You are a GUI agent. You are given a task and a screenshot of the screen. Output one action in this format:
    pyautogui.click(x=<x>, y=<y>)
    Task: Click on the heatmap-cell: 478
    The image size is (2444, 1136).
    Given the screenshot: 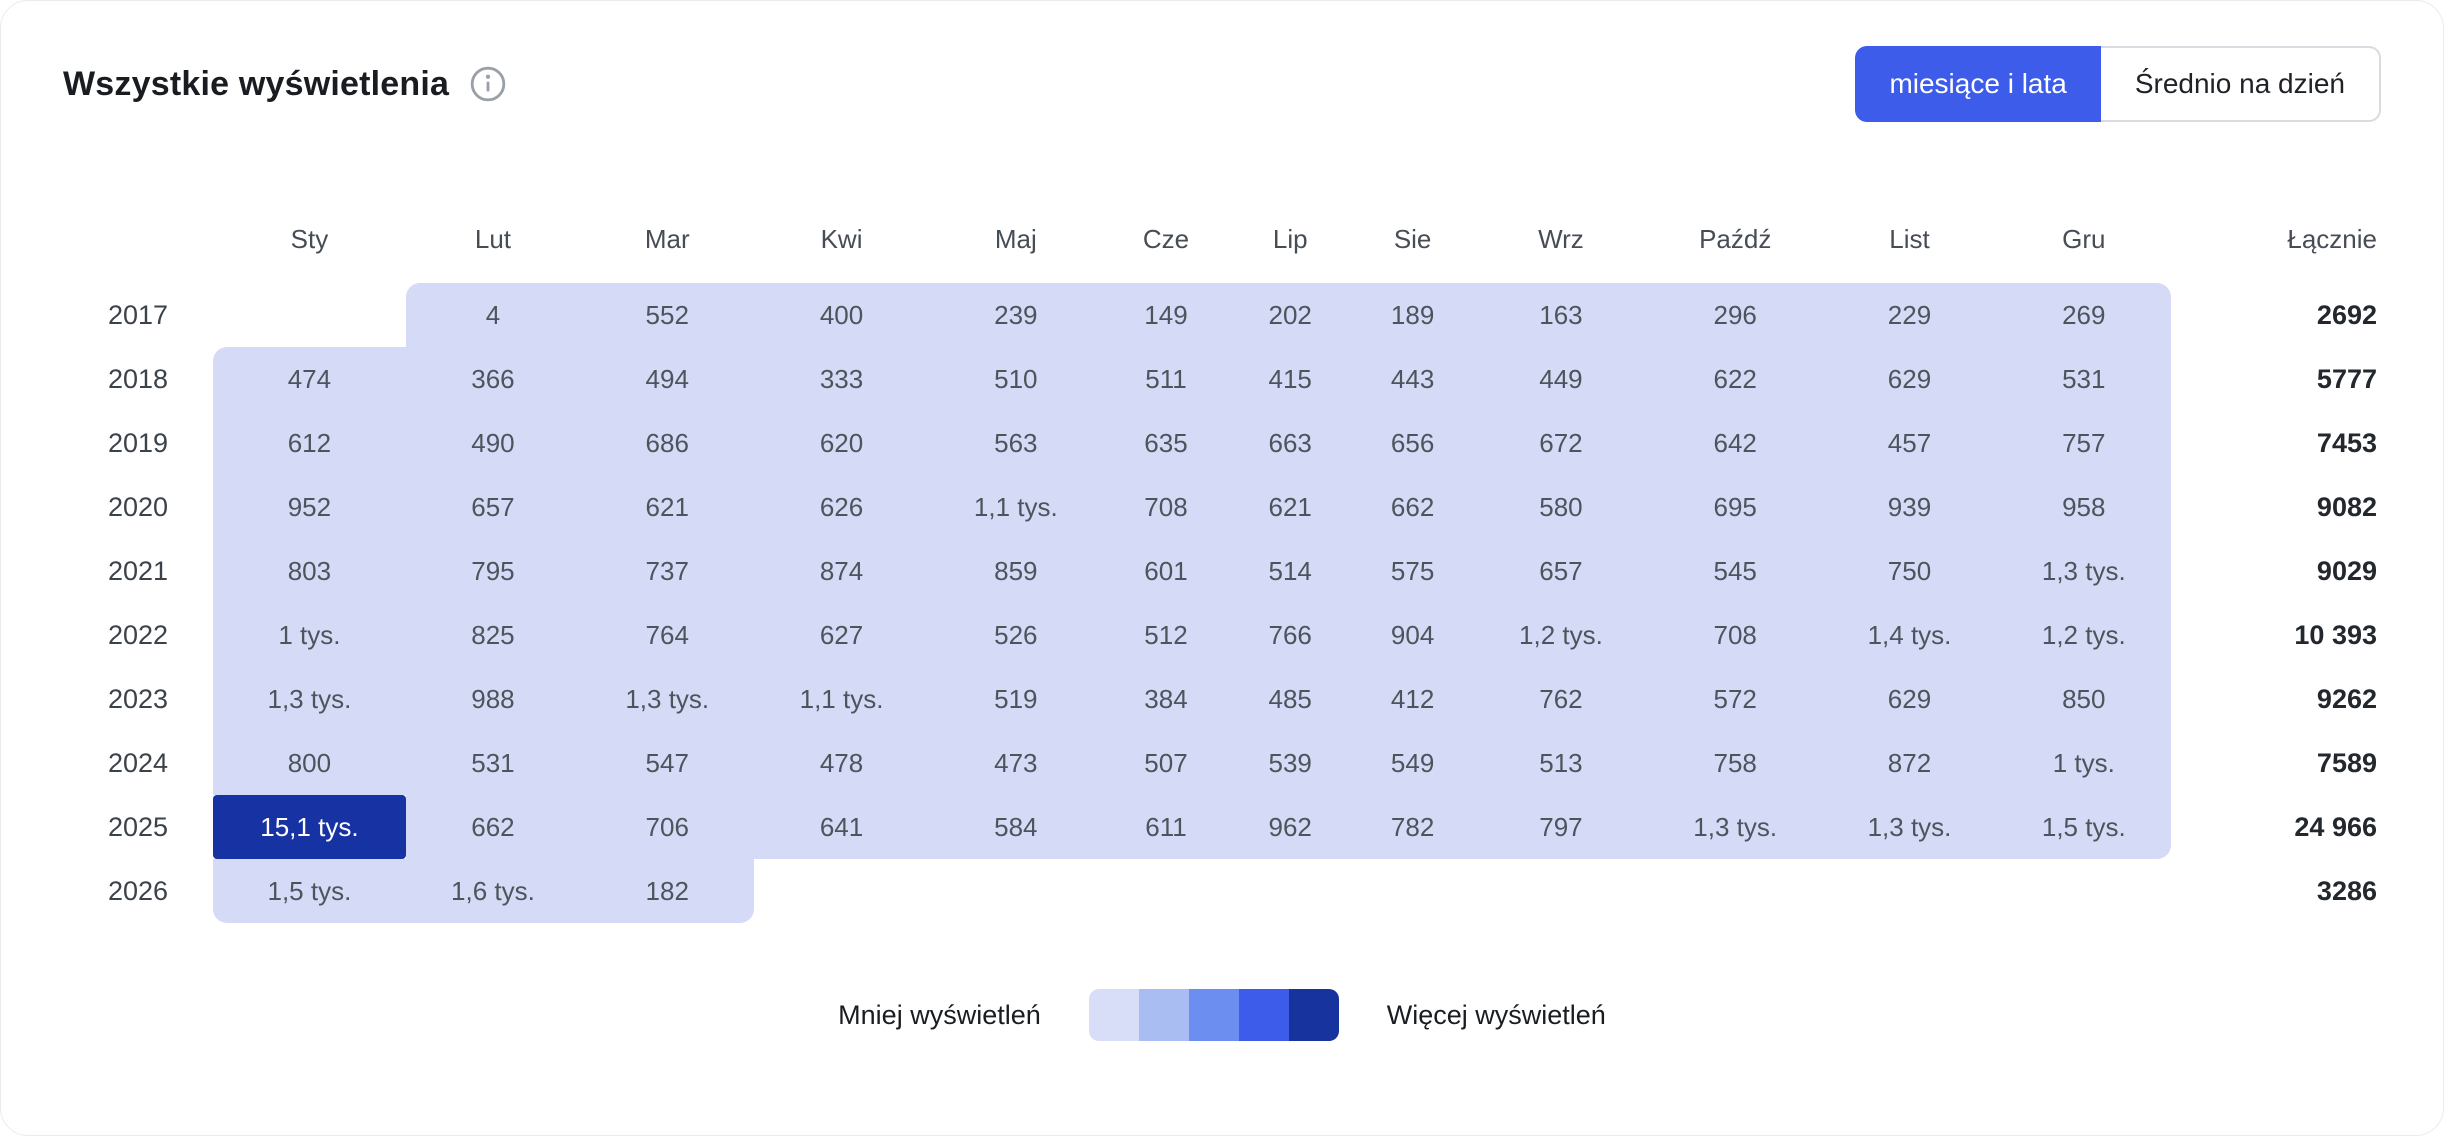 What is the action you would take?
    pyautogui.click(x=841, y=763)
    